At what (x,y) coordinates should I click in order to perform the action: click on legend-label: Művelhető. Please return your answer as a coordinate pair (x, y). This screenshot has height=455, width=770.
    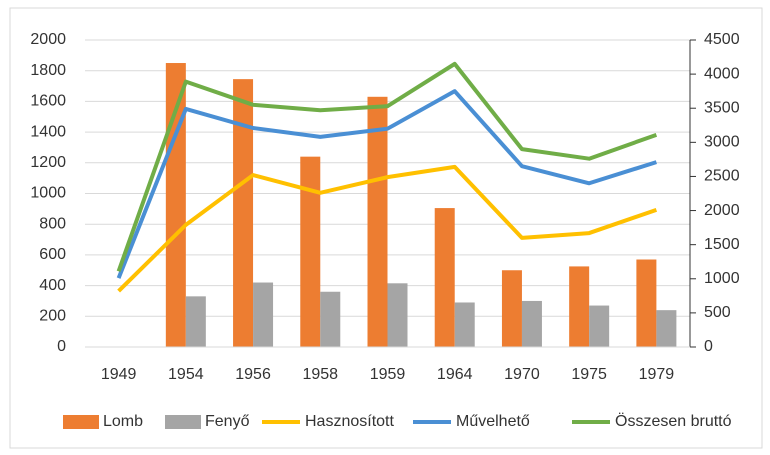
    Looking at the image, I should click on (493, 421).